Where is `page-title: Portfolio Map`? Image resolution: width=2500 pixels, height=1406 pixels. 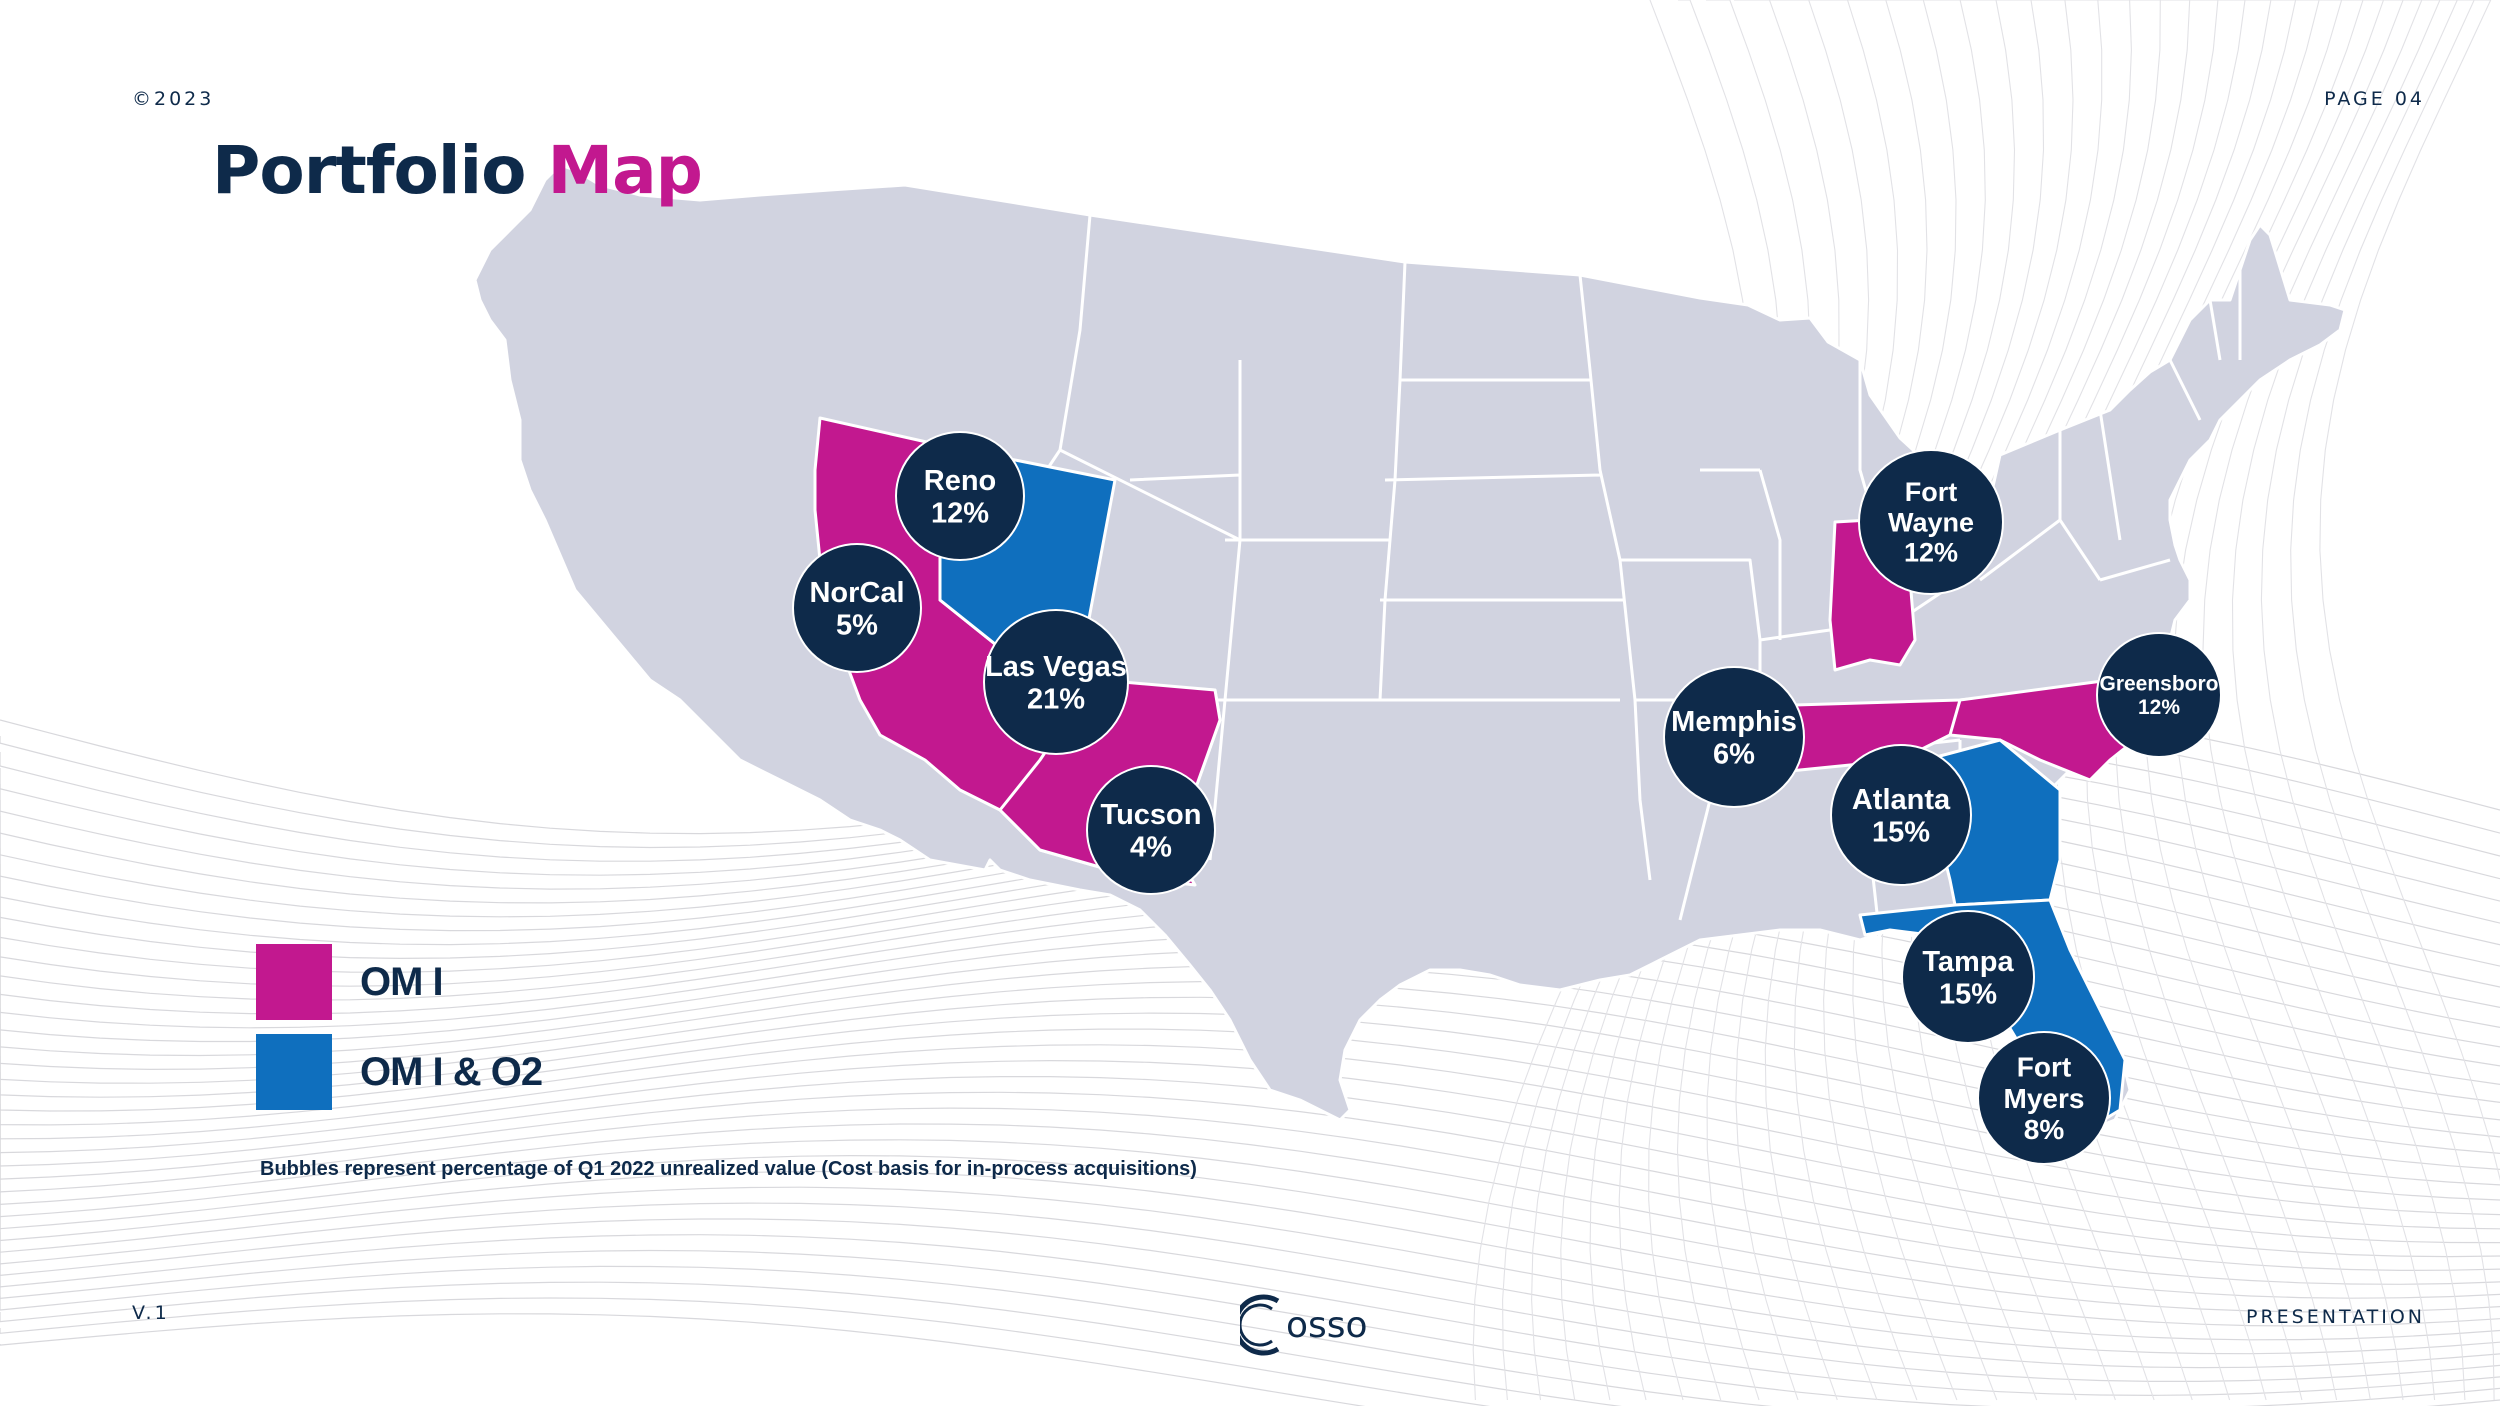
page-title: Portfolio Map is located at coordinates (457, 170).